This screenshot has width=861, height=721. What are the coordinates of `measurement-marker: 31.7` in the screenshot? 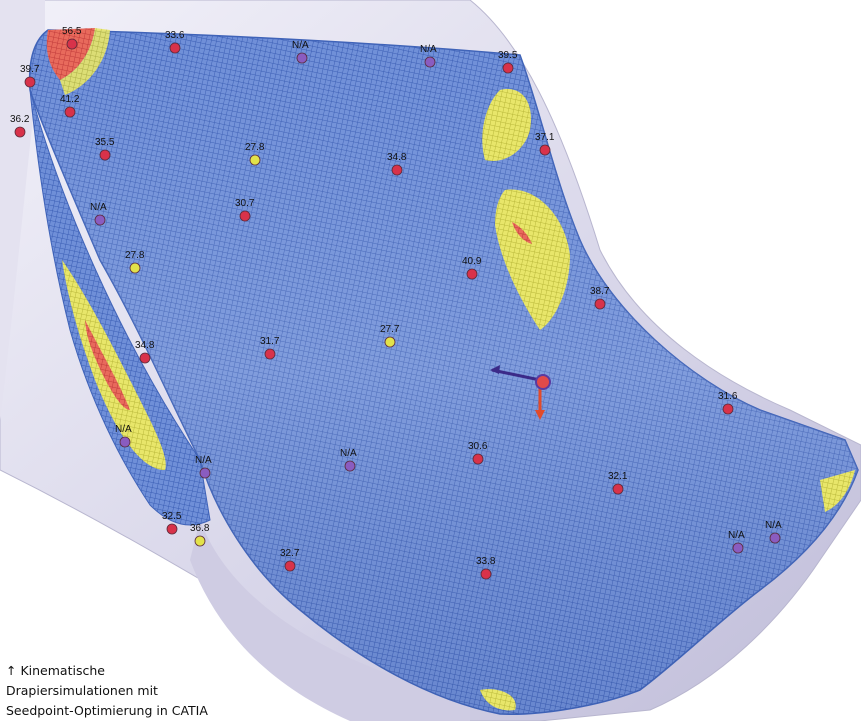 It's located at (270, 348).